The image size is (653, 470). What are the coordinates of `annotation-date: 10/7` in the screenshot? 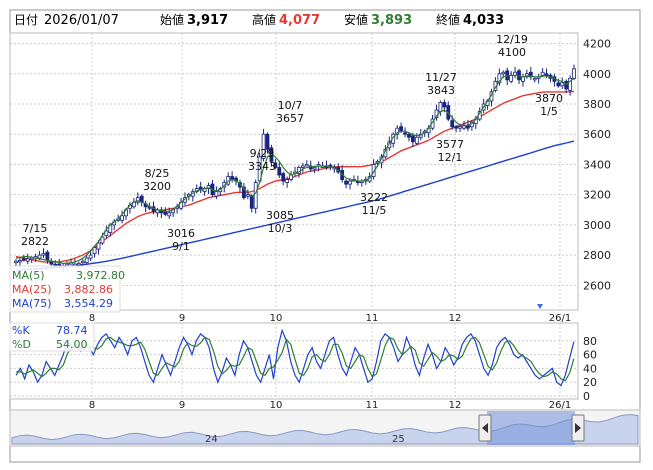 It's located at (290, 105).